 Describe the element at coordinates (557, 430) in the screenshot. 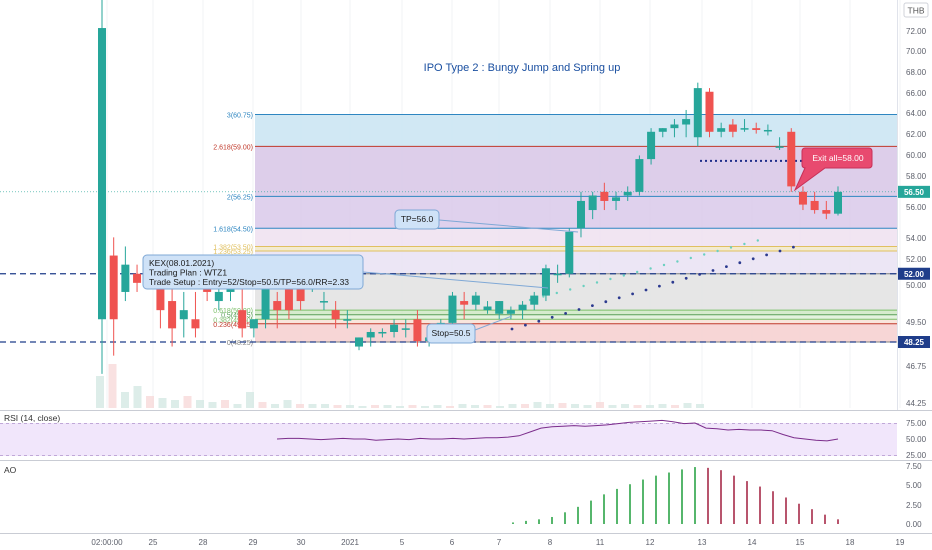

I see `rsi-line` at that location.